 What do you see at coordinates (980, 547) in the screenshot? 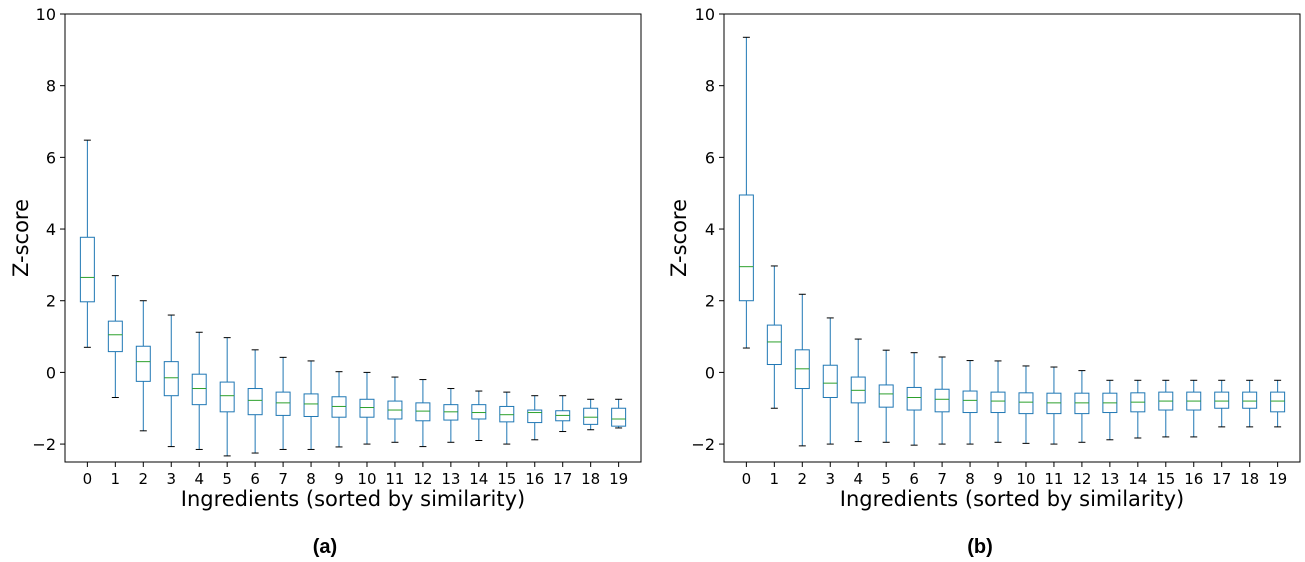
I see `panel-caption-b: (b)` at bounding box center [980, 547].